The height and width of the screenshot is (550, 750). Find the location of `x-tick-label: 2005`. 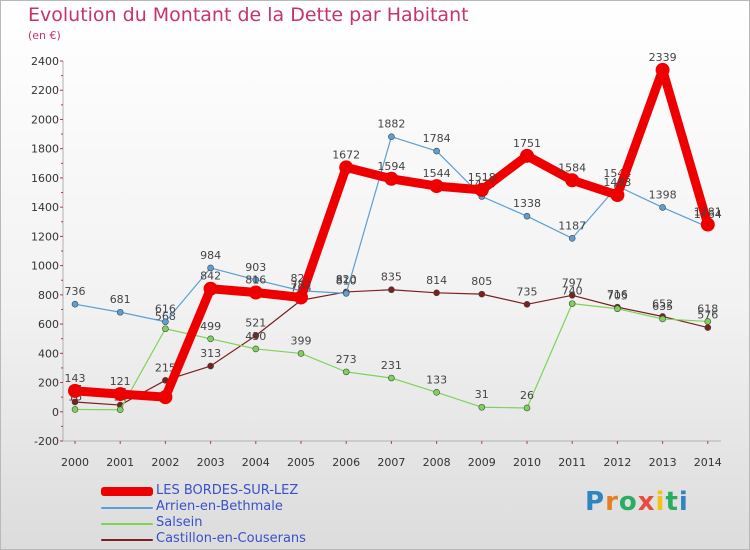

x-tick-label: 2005 is located at coordinates (301, 462).